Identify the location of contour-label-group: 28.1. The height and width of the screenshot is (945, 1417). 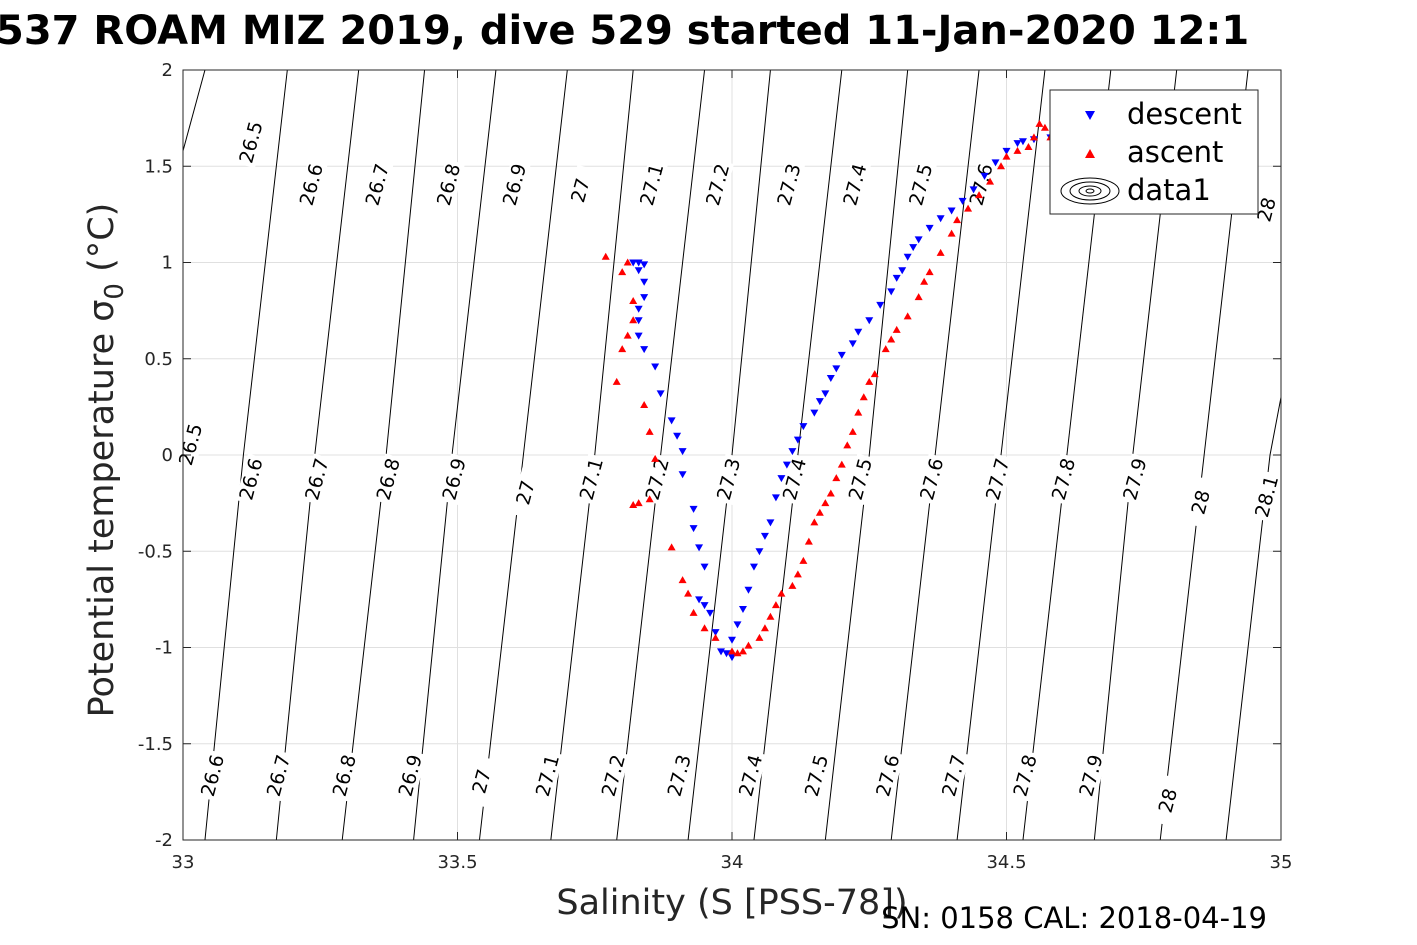
(1267, 496).